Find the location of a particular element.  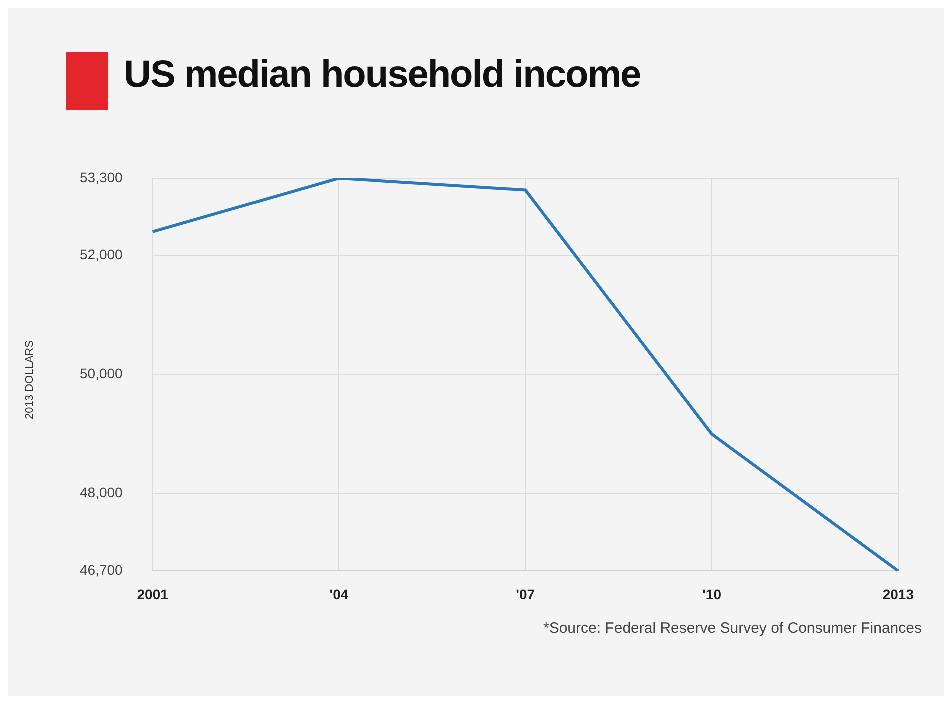

y-axis-title: 2013 DOLLARS is located at coordinates (30, 380).